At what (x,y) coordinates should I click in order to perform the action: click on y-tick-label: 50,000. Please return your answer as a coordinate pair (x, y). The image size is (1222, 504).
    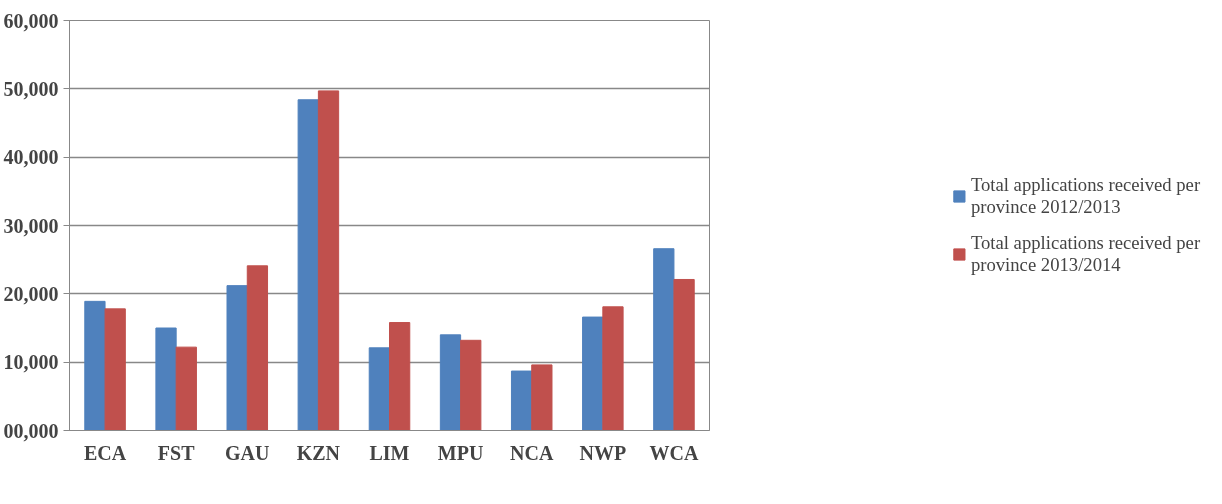
    Looking at the image, I should click on (31, 88).